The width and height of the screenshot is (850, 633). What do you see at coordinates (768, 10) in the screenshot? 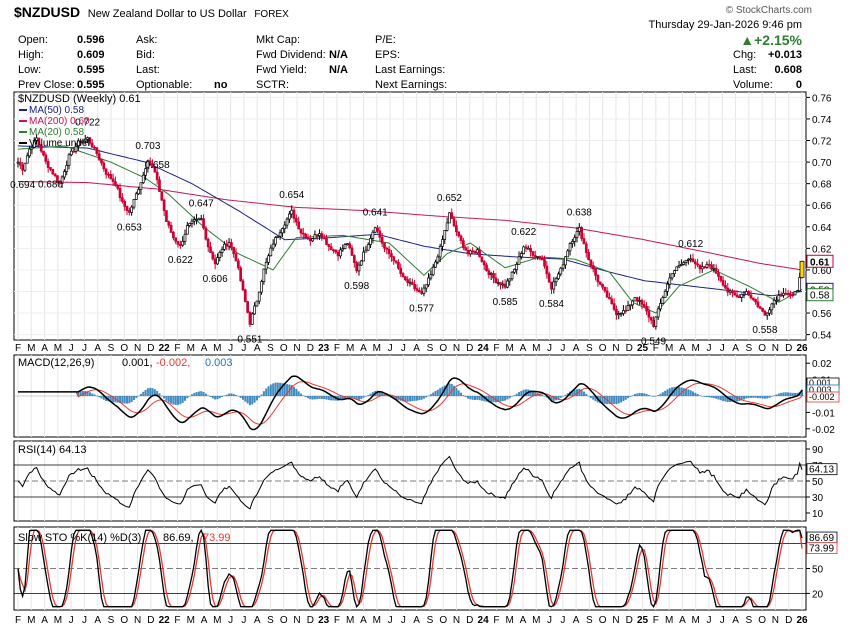
I see `brand-logo: © StockCharts.com` at bounding box center [768, 10].